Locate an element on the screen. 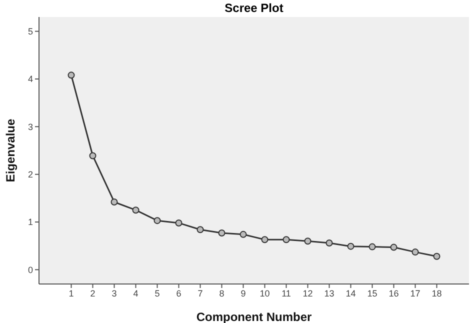 The height and width of the screenshot is (323, 474). x-tick-label: 15 is located at coordinates (372, 293).